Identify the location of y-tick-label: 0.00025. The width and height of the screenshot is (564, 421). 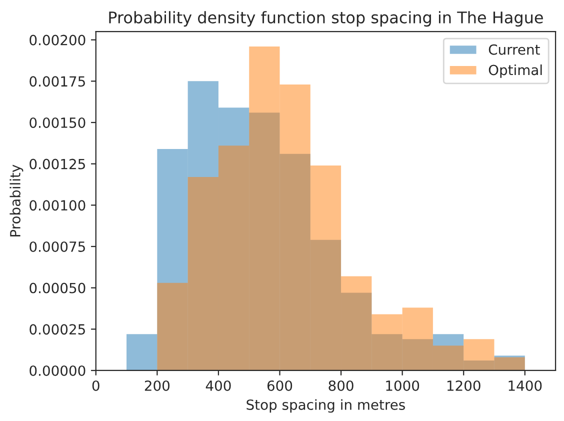
(57, 329).